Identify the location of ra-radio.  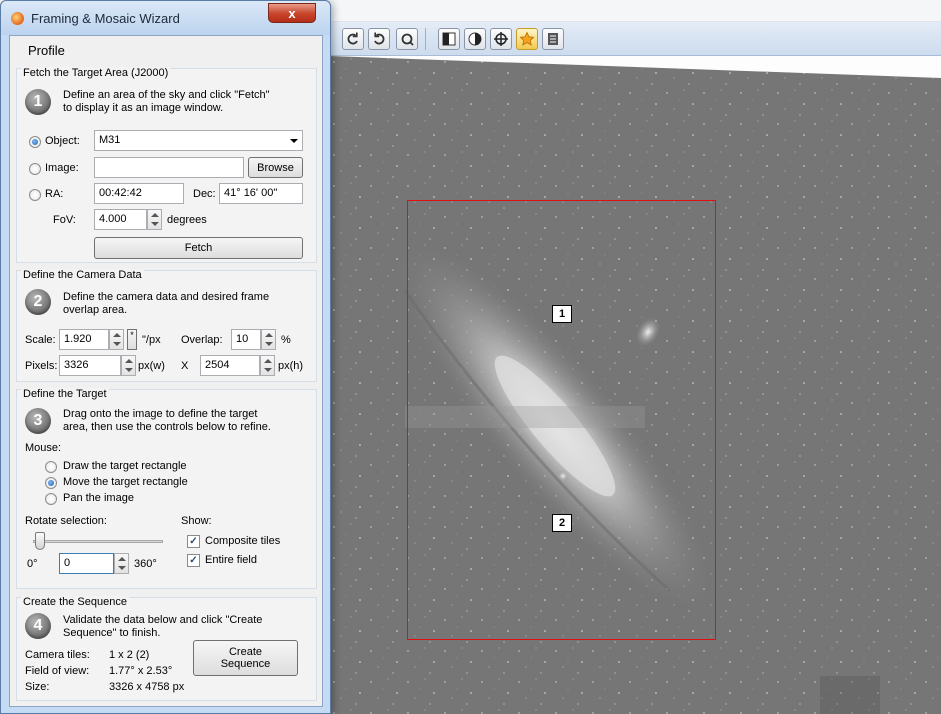
(35, 195).